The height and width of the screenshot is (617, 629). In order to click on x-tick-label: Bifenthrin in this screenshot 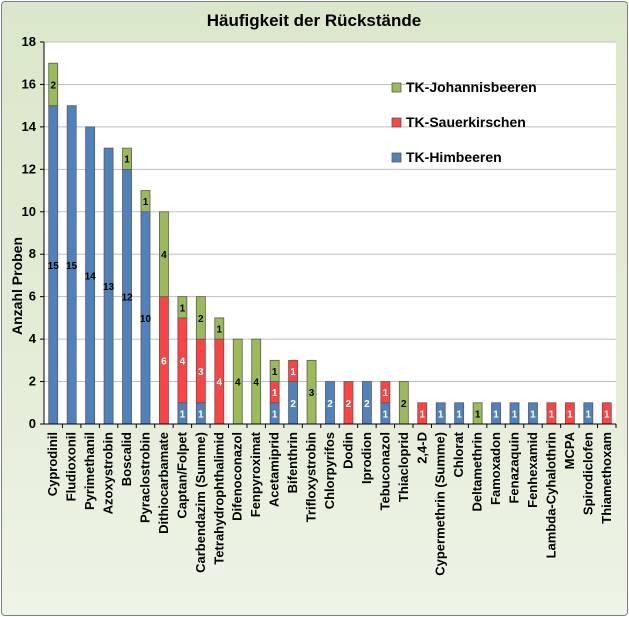, I will do `click(292, 462)`.